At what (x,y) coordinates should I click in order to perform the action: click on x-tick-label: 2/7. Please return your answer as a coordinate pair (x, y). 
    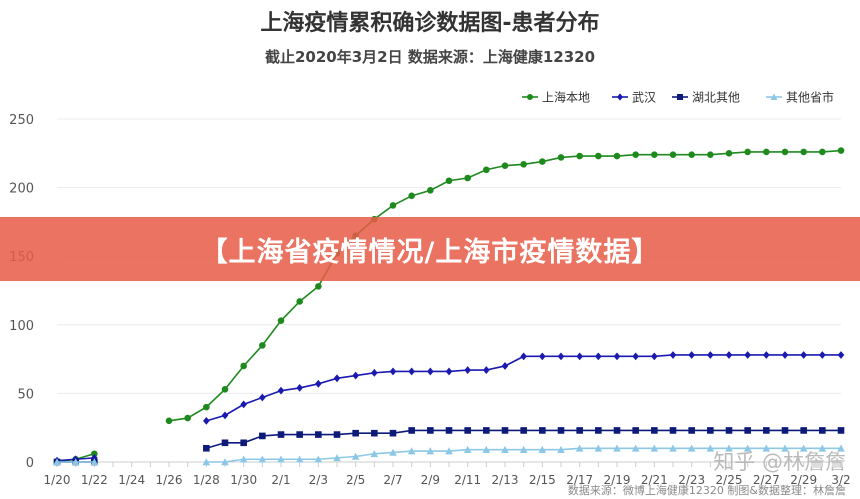
    Looking at the image, I should click on (392, 480).